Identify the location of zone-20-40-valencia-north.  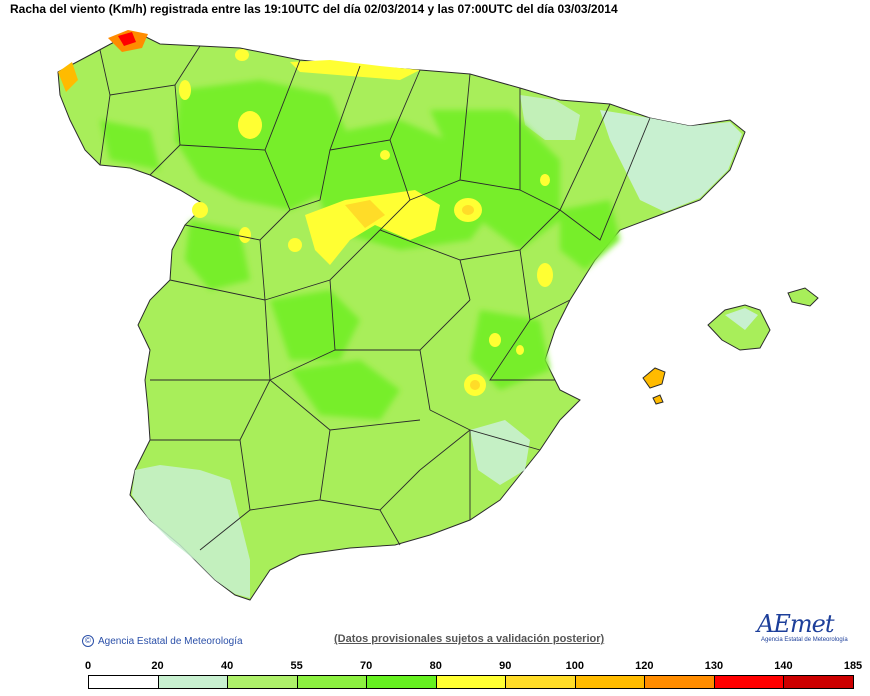
(550, 117).